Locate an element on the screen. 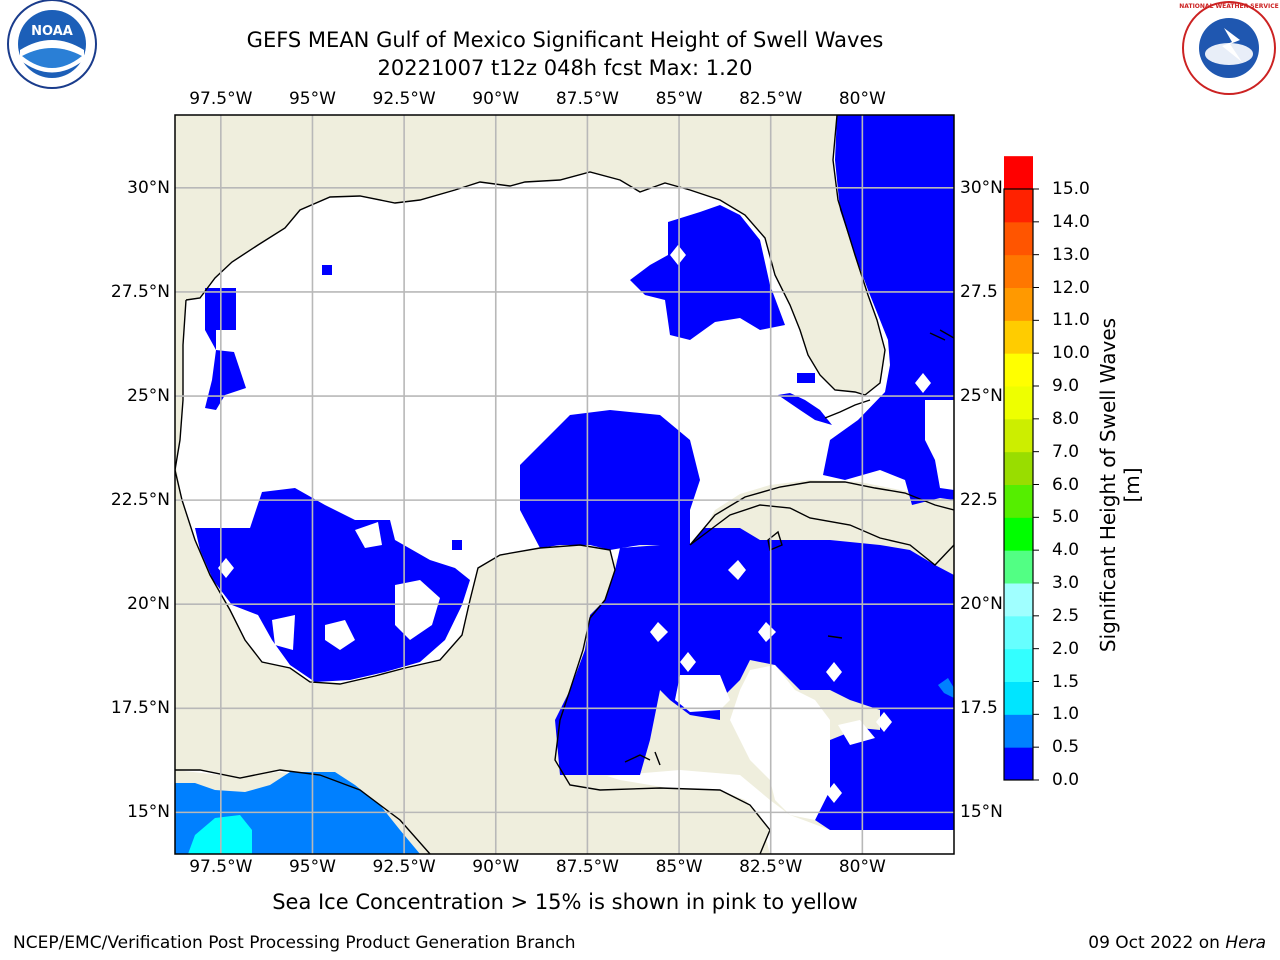 Image resolution: width=1280 pixels, height=960 pixels. swell-speck is located at coordinates (327, 270).